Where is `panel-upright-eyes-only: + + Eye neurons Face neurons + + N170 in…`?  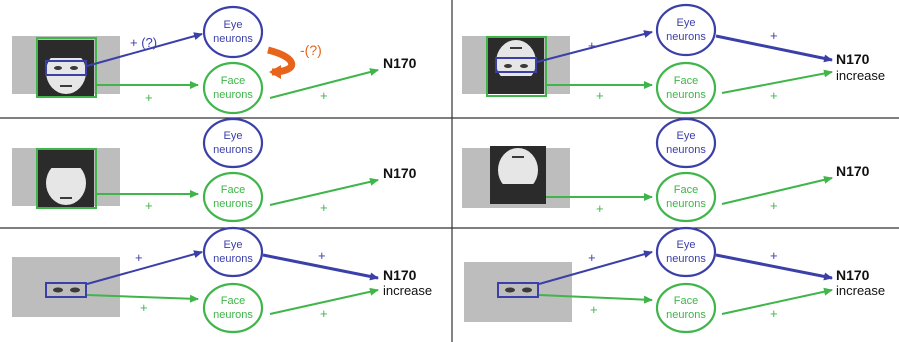 panel-upright-eyes-only: + + Eye neurons Face neurons + + N170 in… is located at coordinates (222, 280).